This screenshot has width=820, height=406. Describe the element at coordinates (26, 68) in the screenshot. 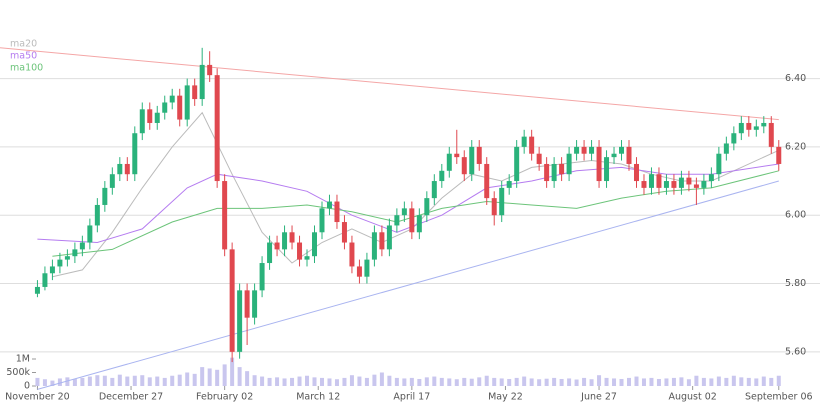

I see `legend-entry: ma100` at that location.